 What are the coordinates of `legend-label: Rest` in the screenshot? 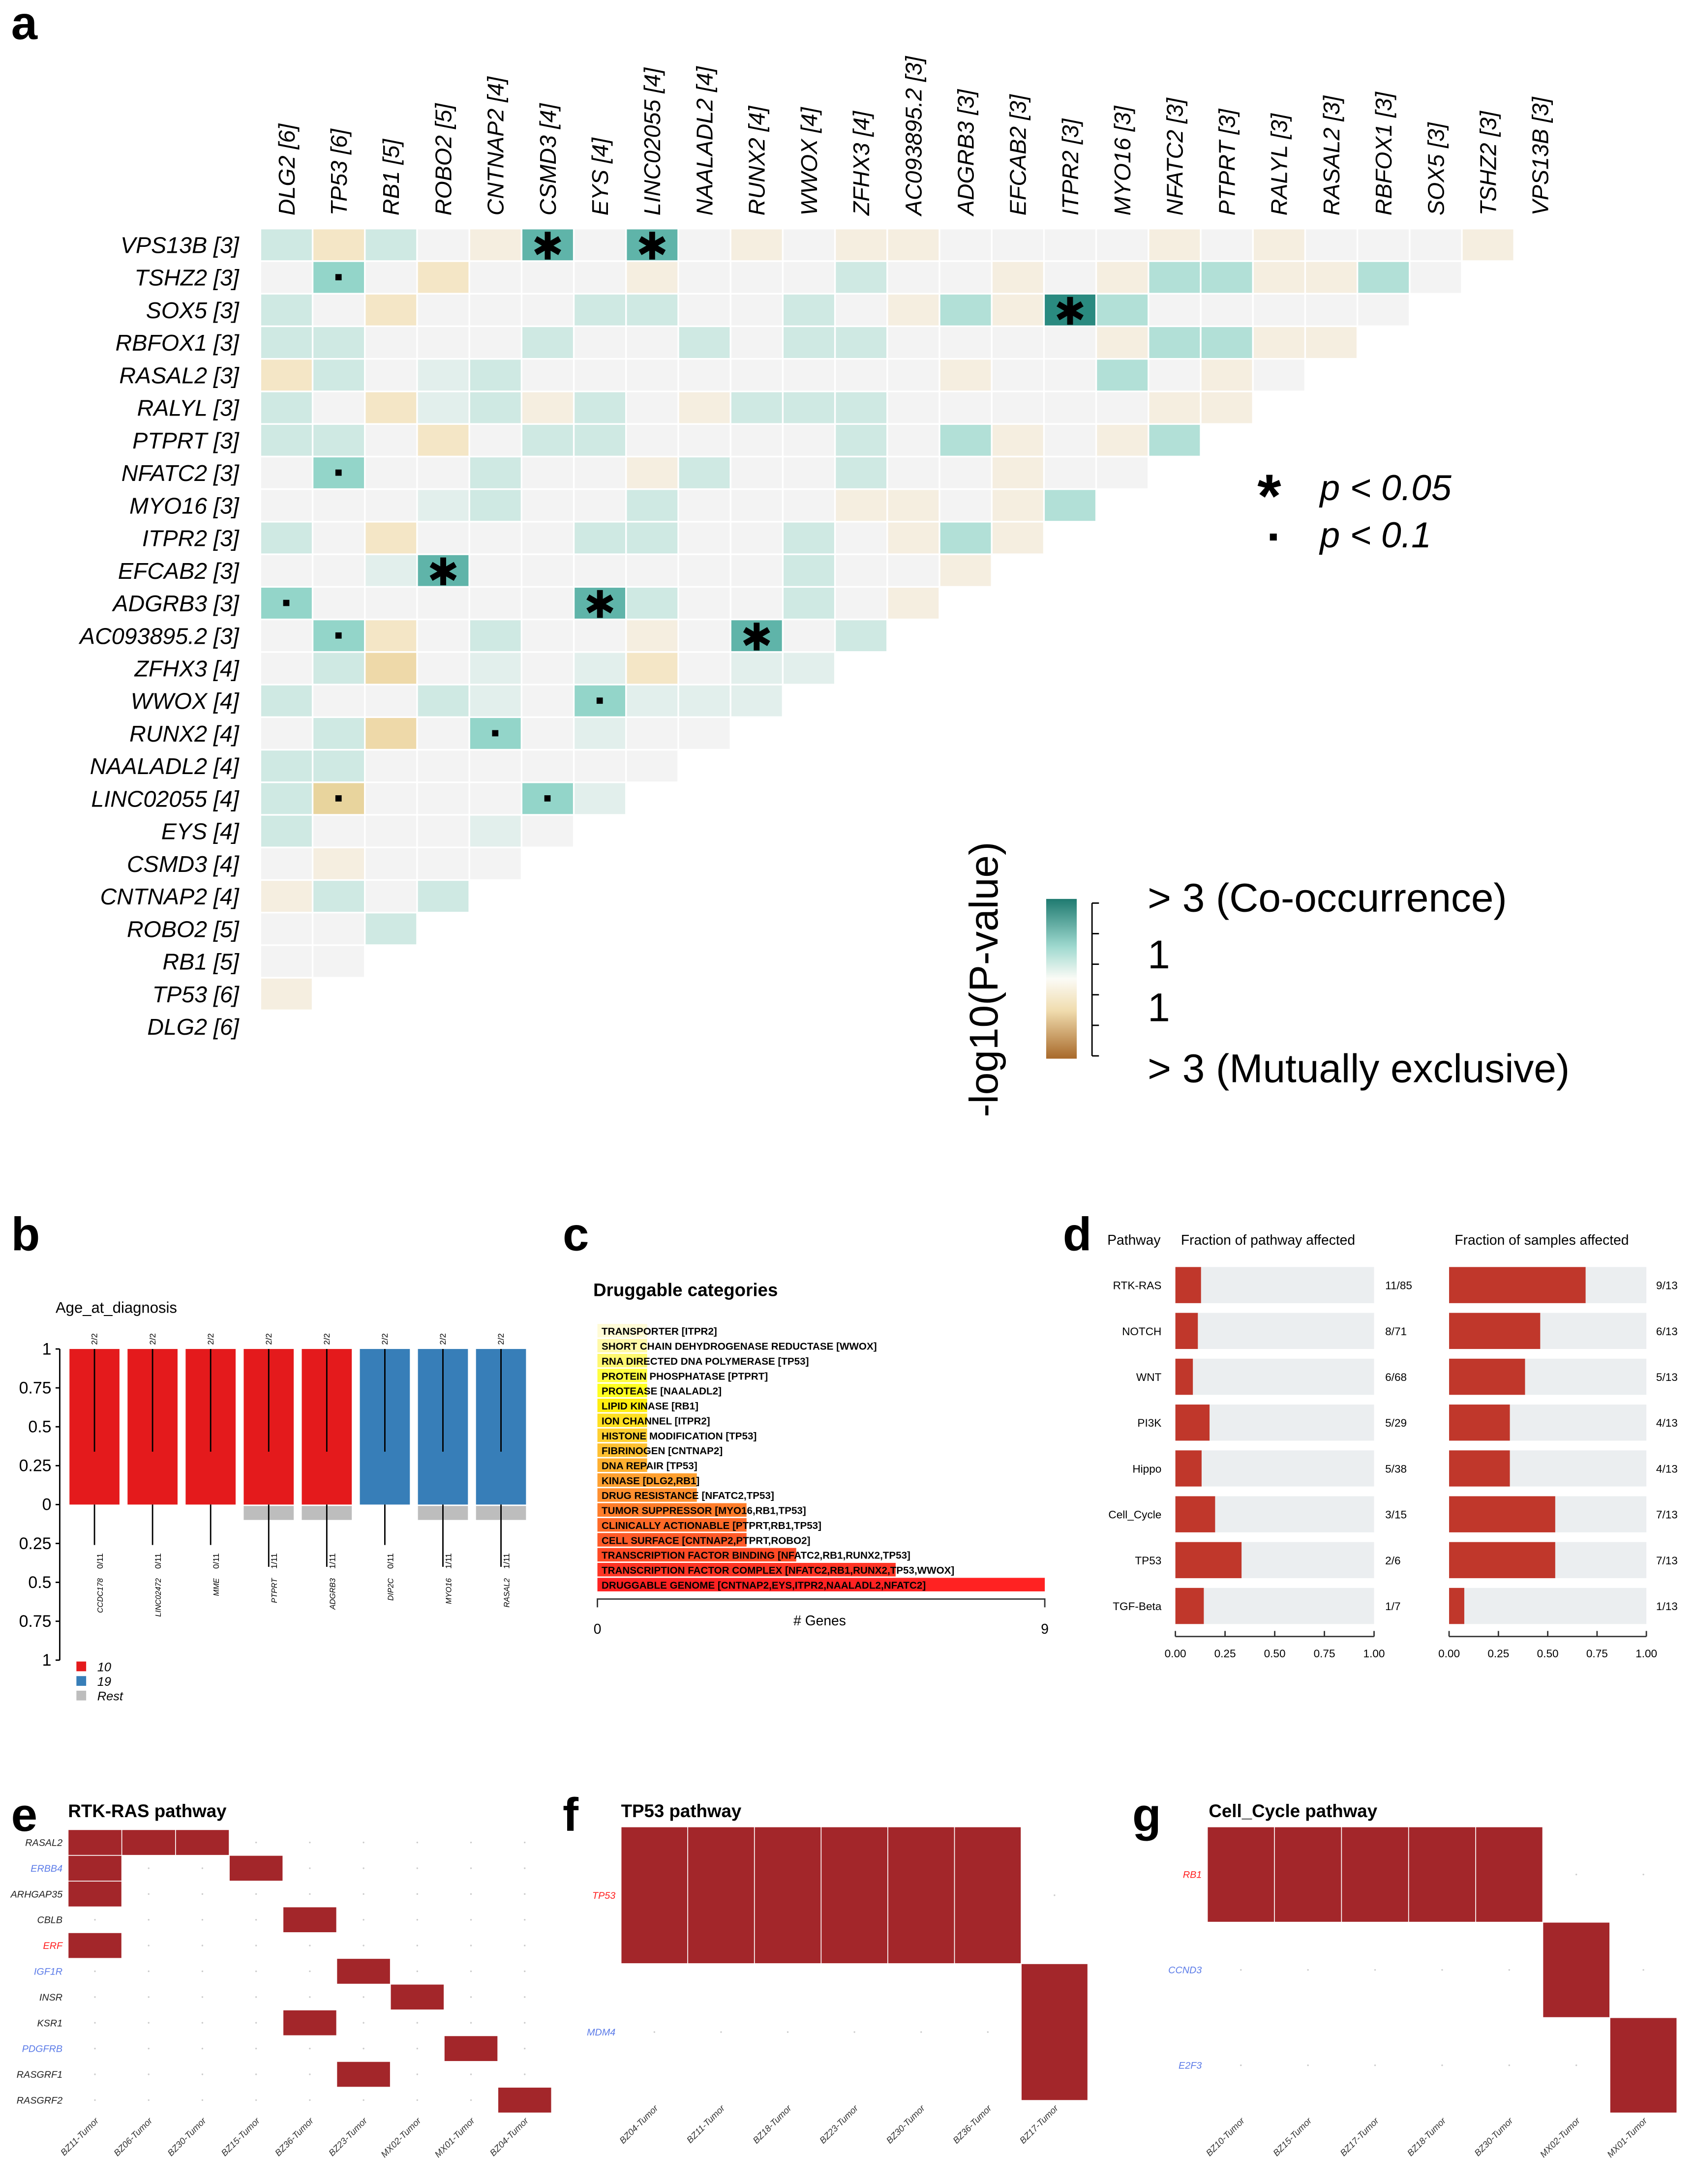 It's located at (110, 1697).